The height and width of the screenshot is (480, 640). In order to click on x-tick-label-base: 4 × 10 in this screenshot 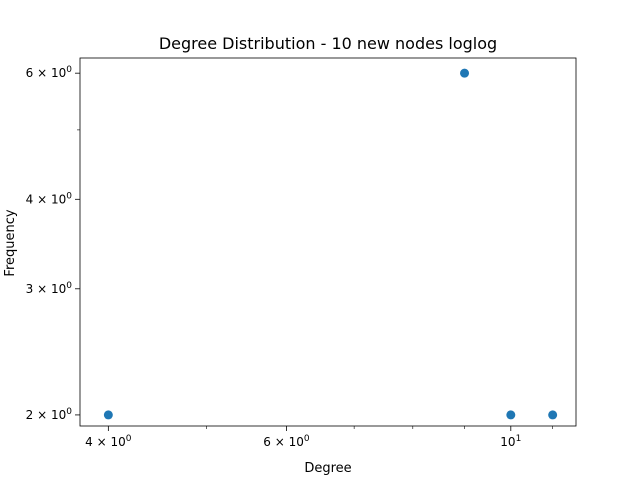, I will do `click(105, 442)`.